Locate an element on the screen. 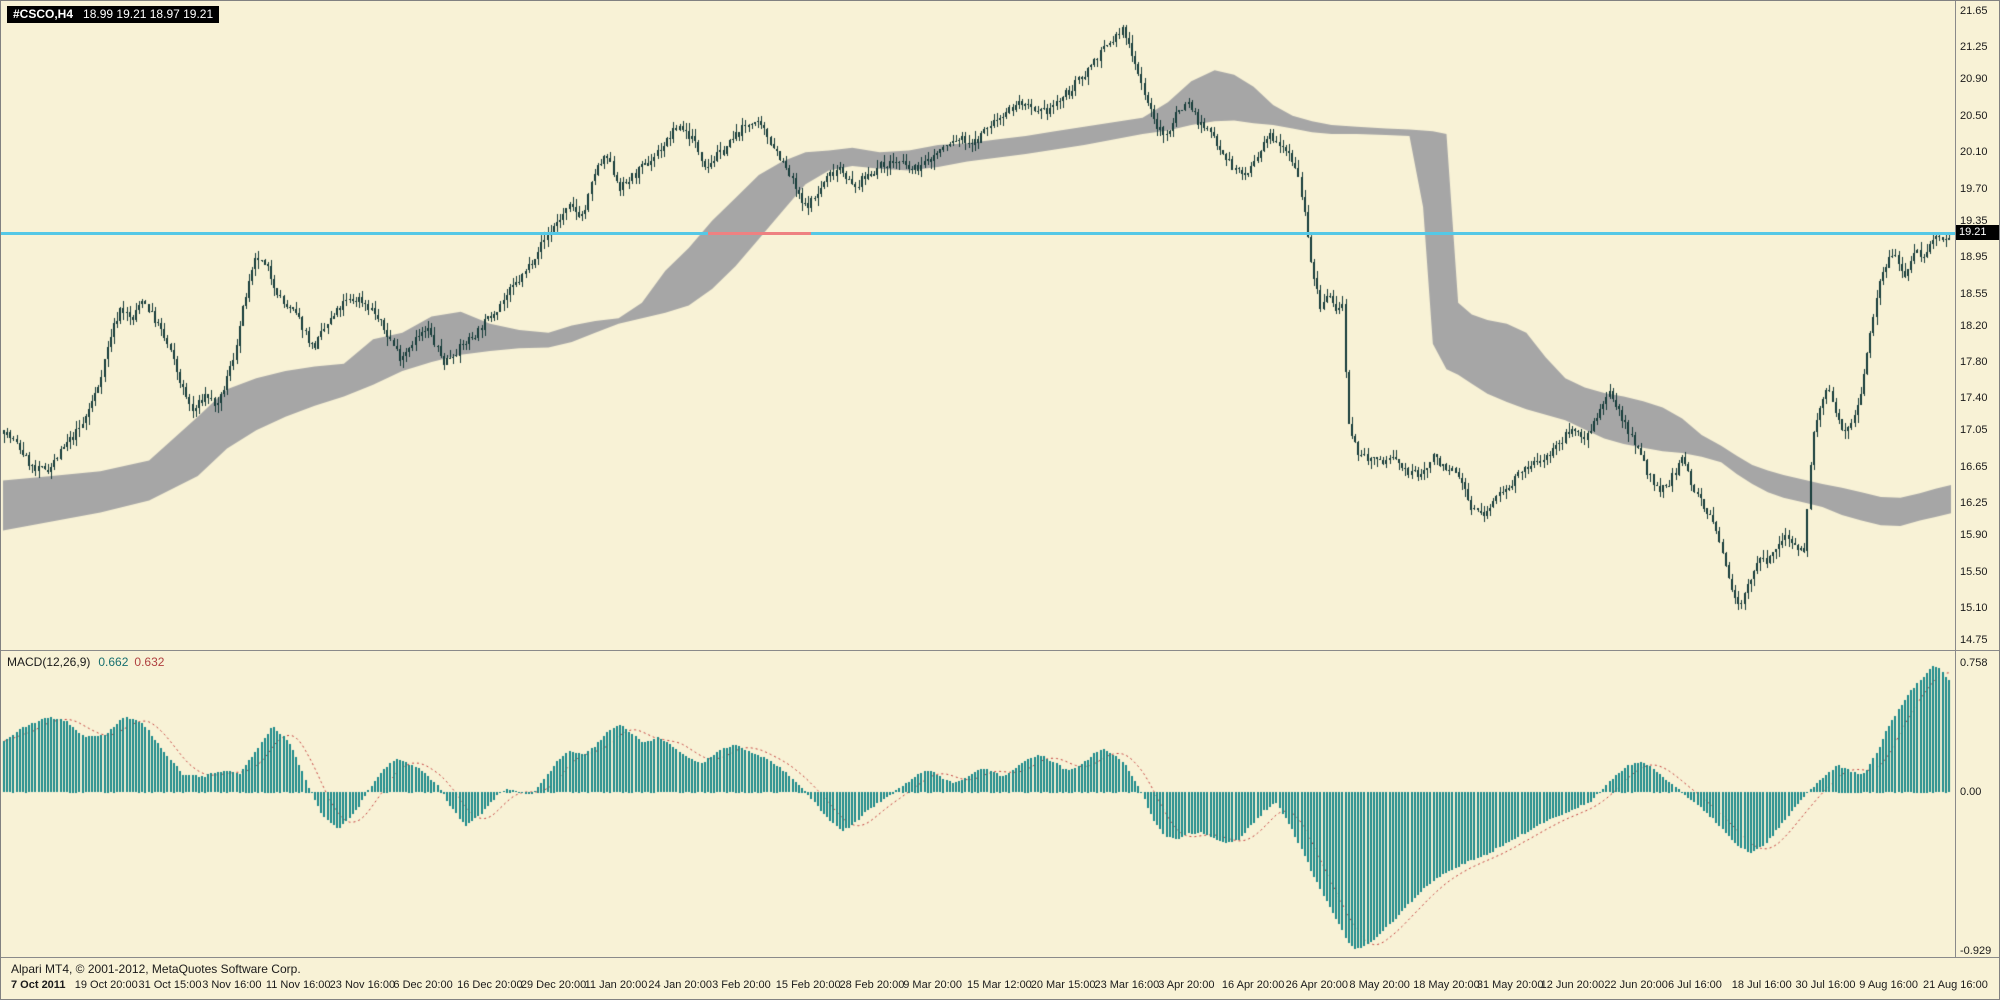  horizontal-line-segment is located at coordinates (759, 233).